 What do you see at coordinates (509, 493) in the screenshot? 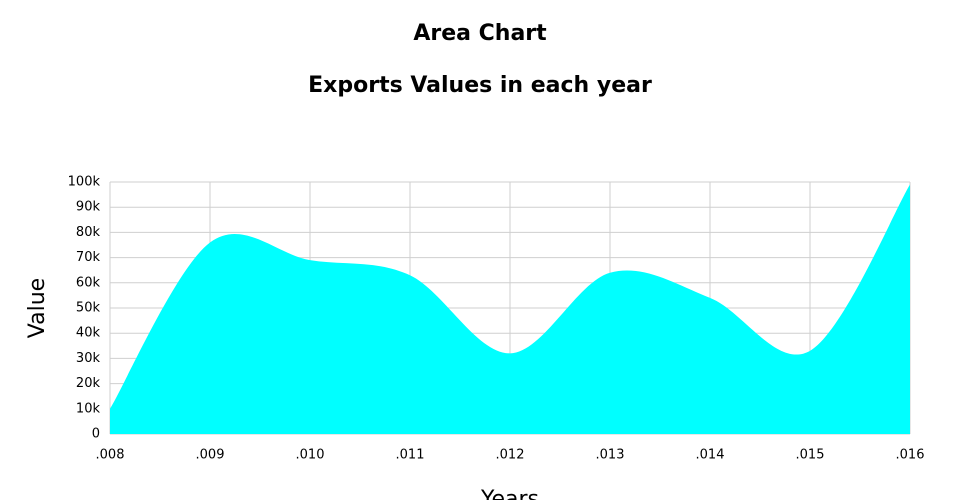
I see `x-axis-title: Years` at bounding box center [509, 493].